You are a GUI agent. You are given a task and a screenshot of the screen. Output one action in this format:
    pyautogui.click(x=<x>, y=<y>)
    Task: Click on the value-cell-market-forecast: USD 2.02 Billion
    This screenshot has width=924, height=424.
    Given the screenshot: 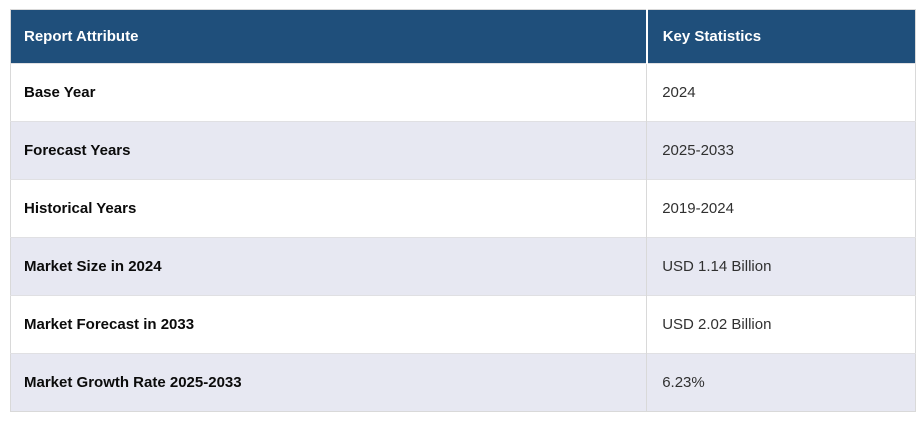 What is the action you would take?
    pyautogui.click(x=781, y=324)
    